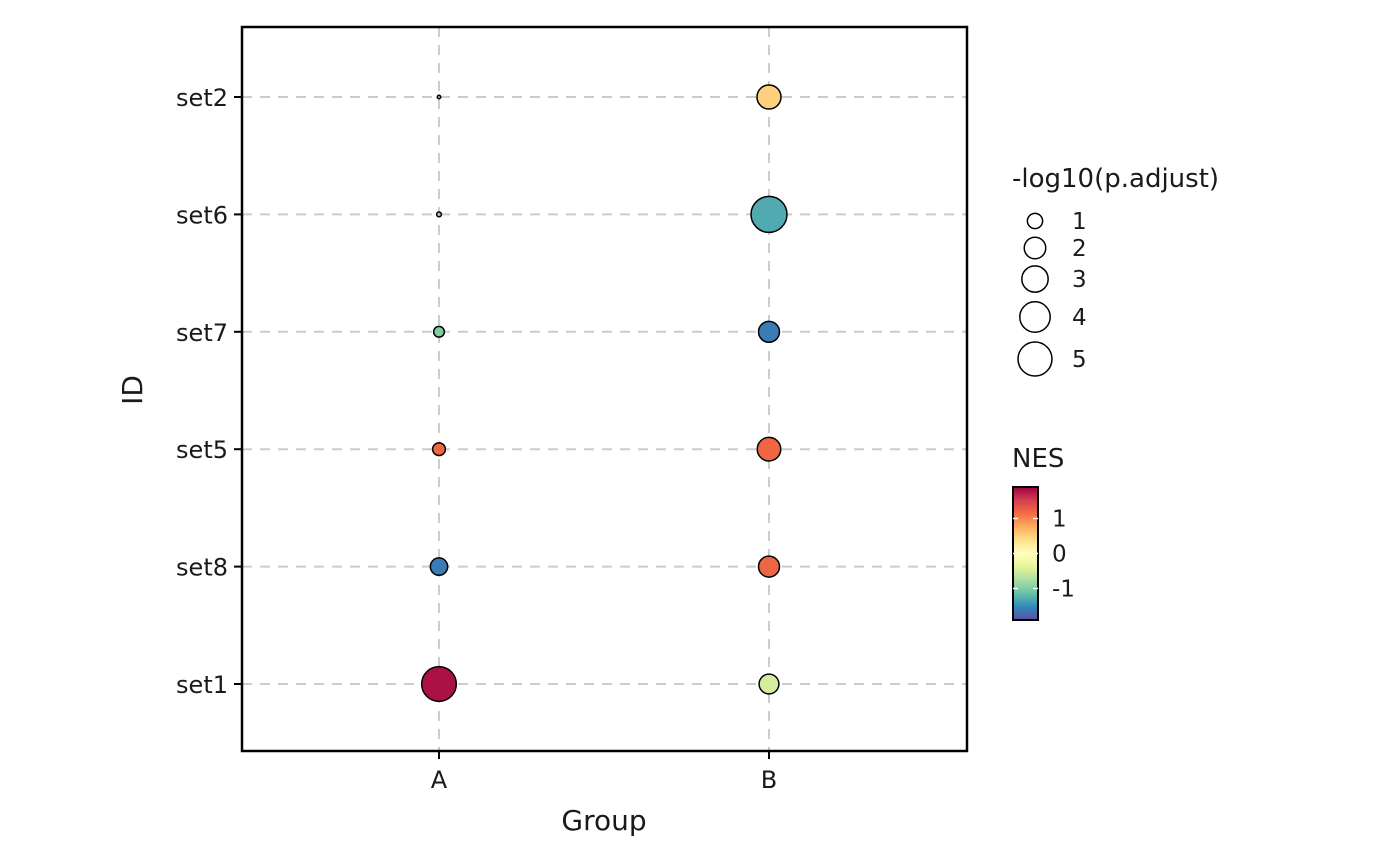 The width and height of the screenshot is (1400, 866). I want to click on y-axis: set2 set6 set7 set5 set8 set1, so click(209, 391).